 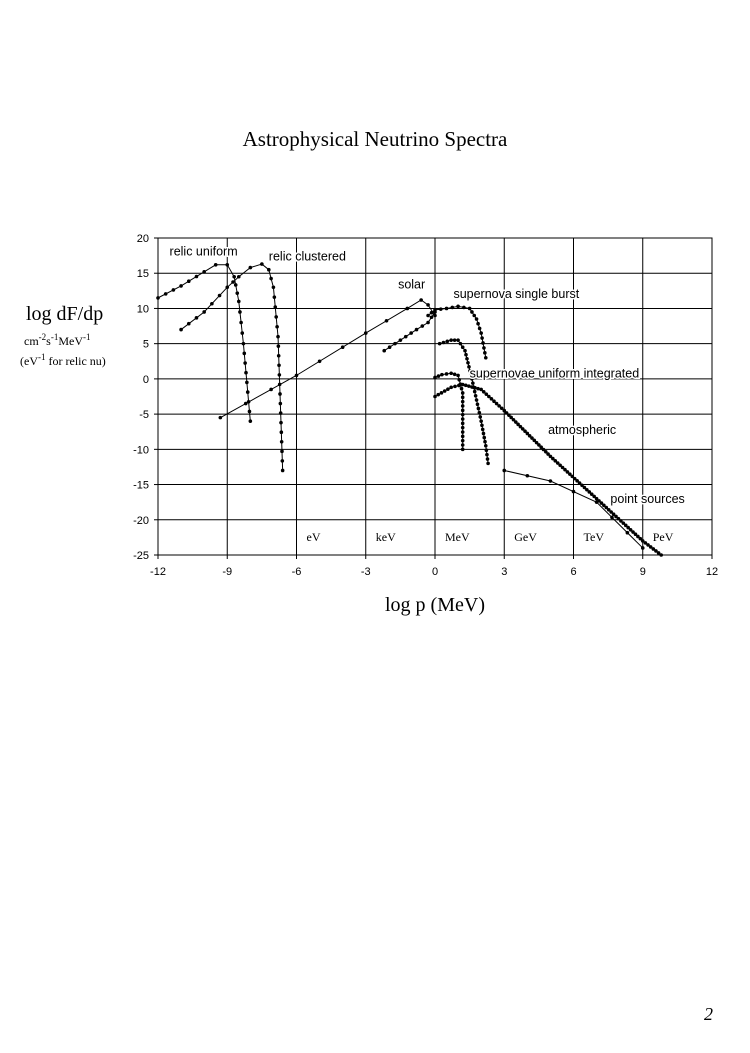 I want to click on series-label: point sources, so click(x=647, y=499).